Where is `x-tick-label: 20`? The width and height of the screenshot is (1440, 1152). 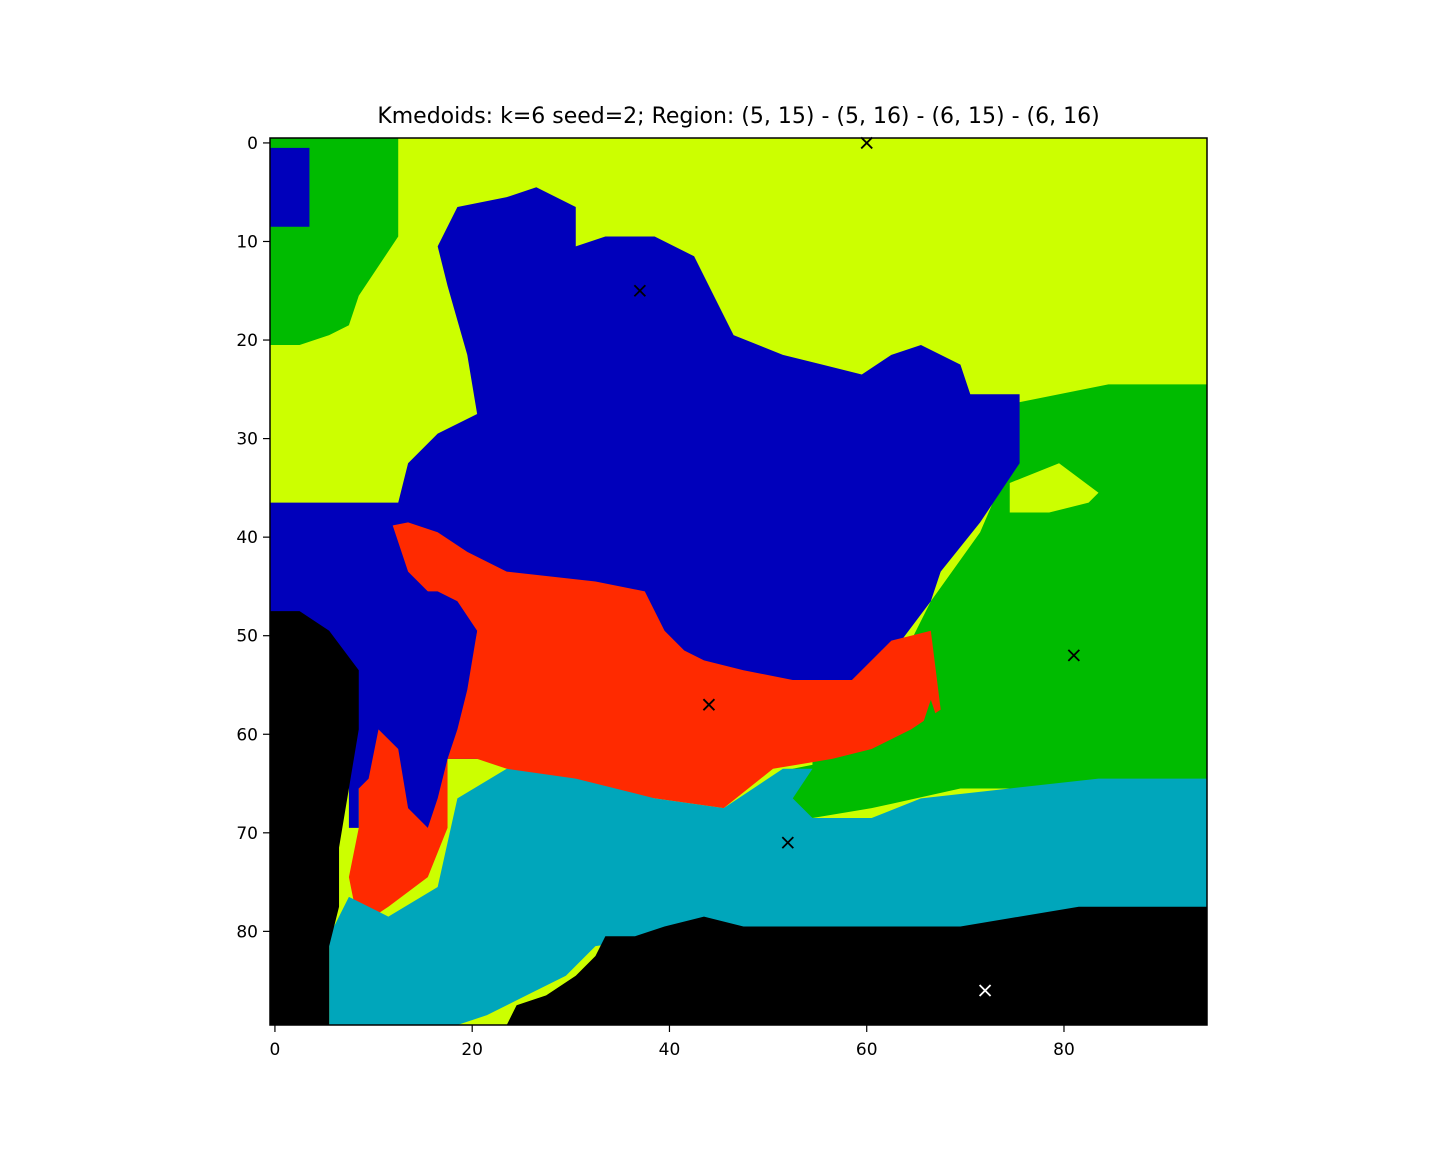
x-tick-label: 20 is located at coordinates (472, 1050).